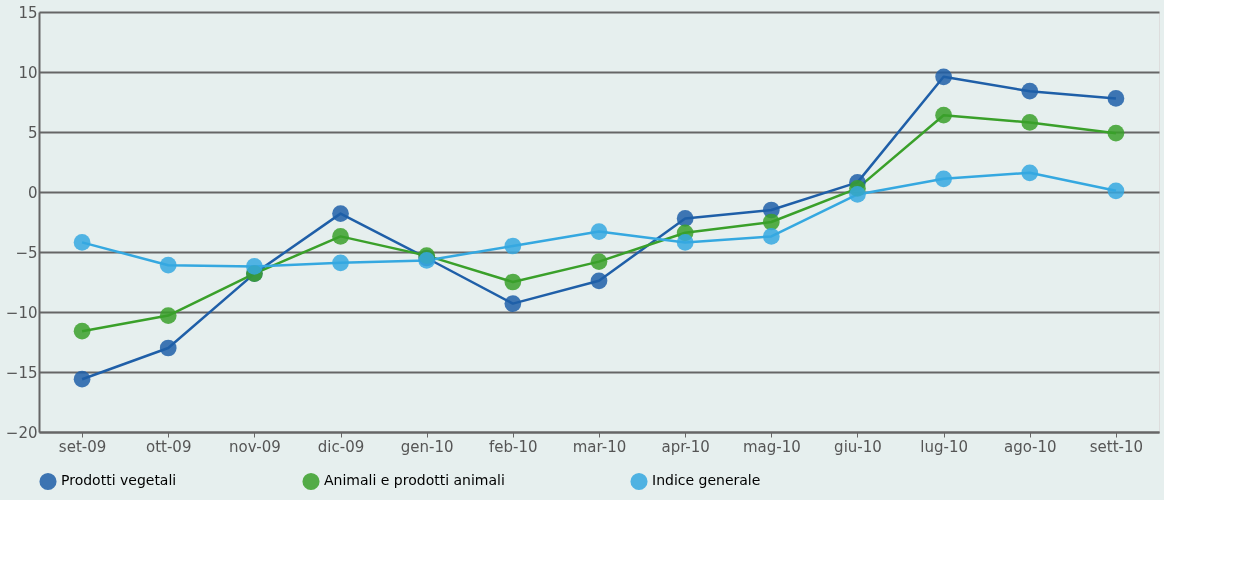 This screenshot has height=580, width=1254. Describe the element at coordinates (341, 446) in the screenshot. I see `x-tick-label: dic-09` at that location.